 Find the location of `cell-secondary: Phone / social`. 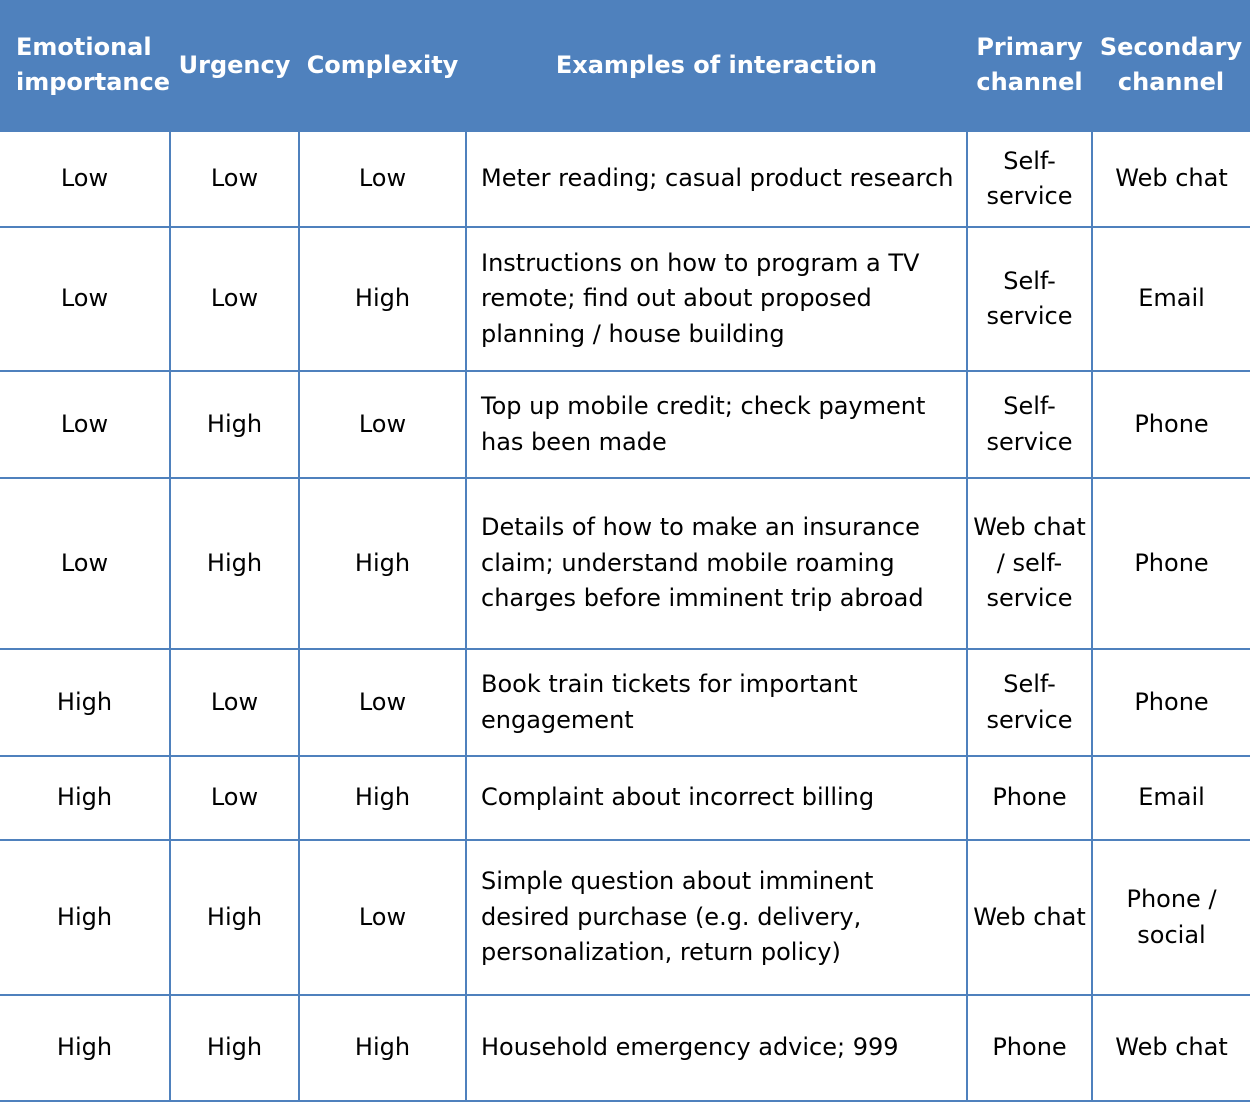

cell-secondary: Phone / social is located at coordinates (1170, 917).